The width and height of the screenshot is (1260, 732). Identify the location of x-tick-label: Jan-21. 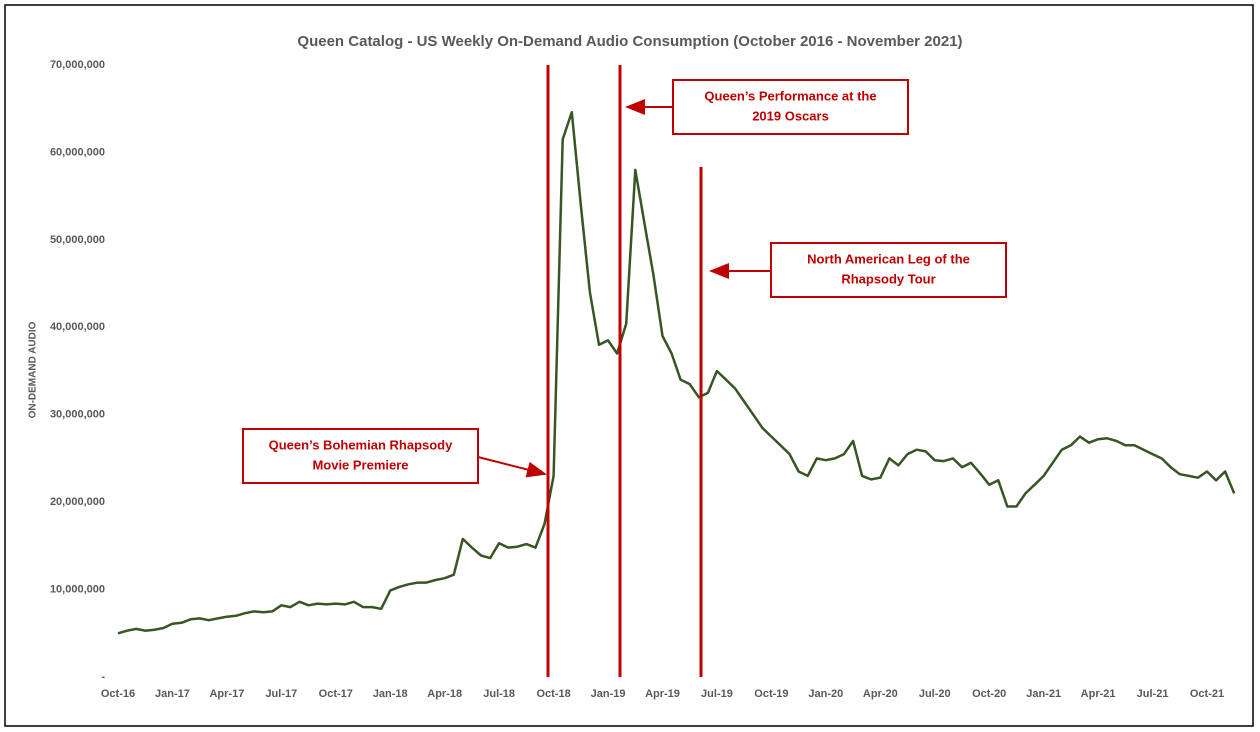
(1043, 694).